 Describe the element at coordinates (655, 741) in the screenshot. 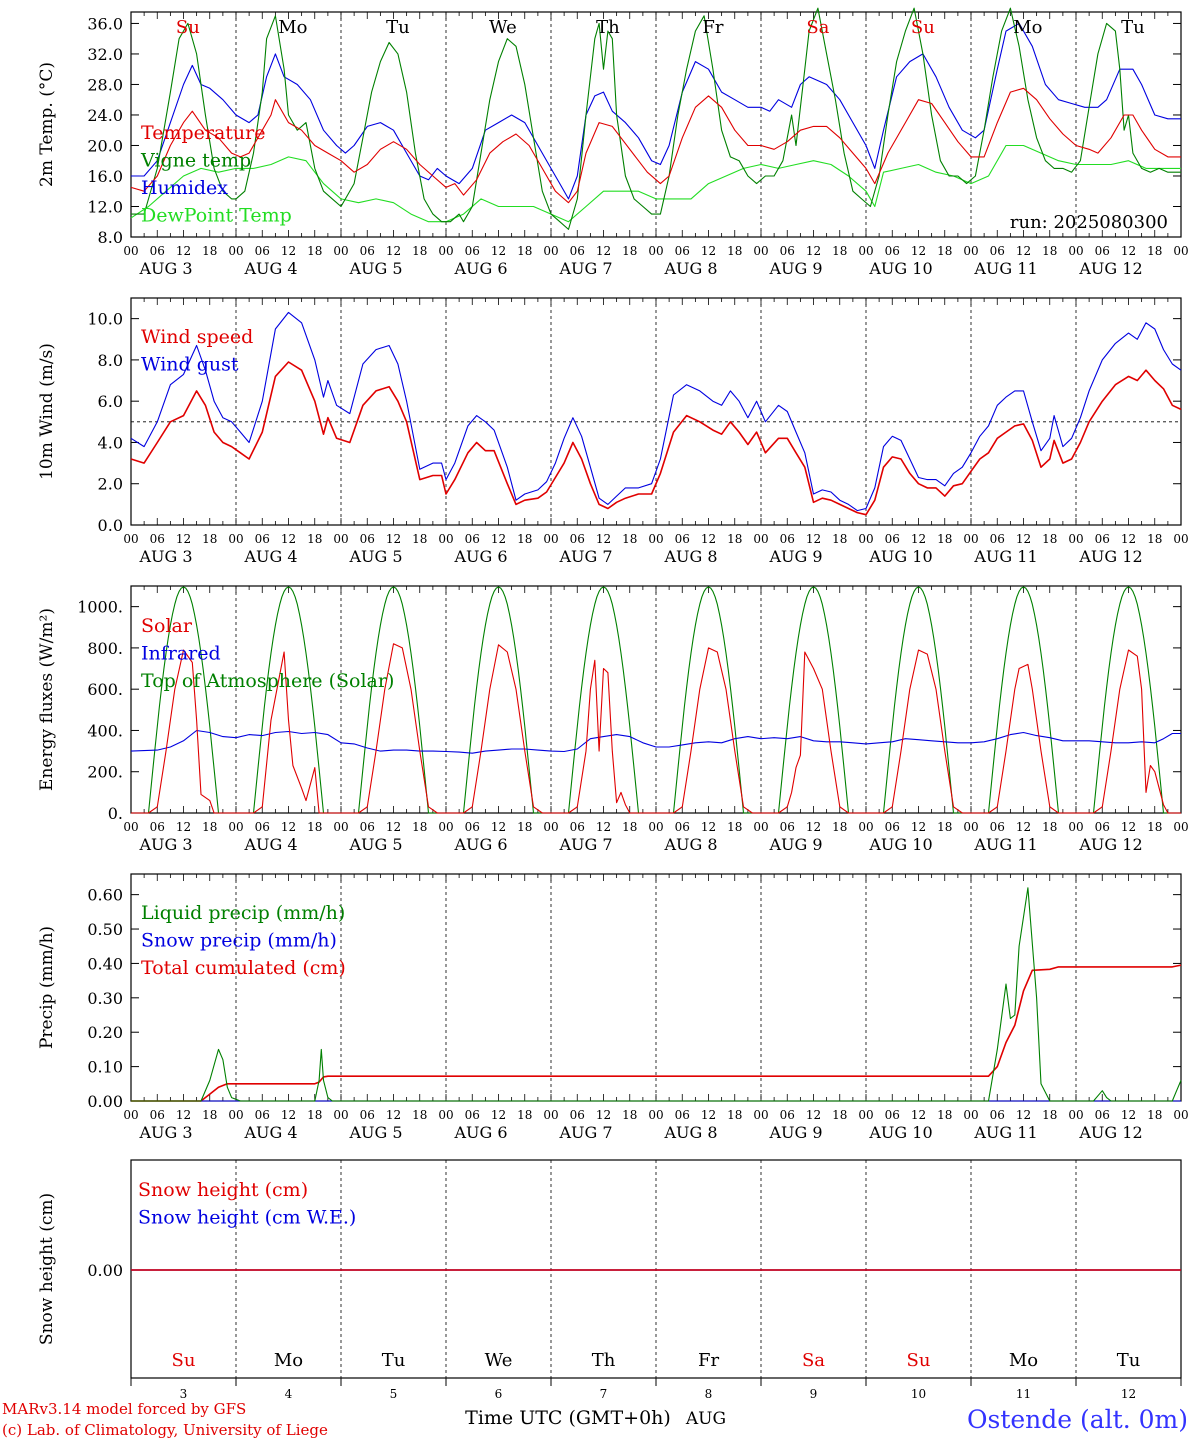

I see `series-line-infrared` at that location.